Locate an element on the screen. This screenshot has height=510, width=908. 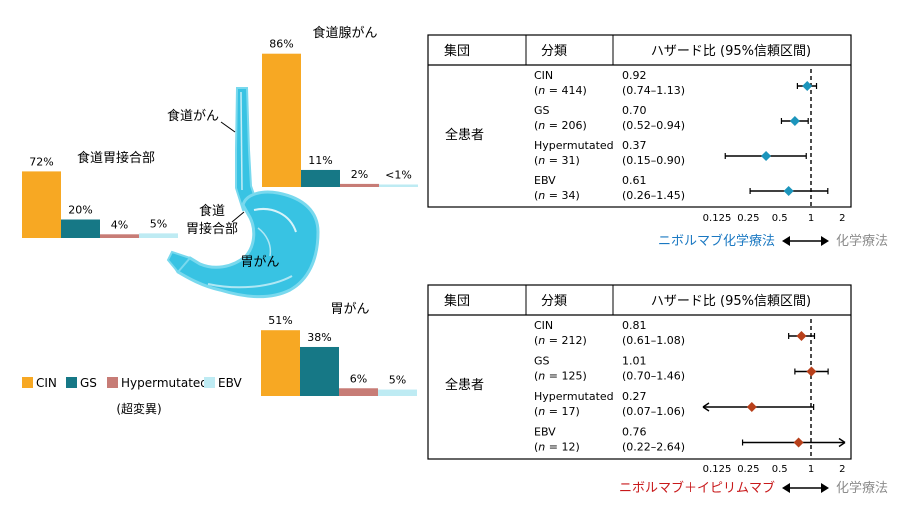
favors-left-label: ニボルマブ化学療法 is located at coordinates (716, 241).